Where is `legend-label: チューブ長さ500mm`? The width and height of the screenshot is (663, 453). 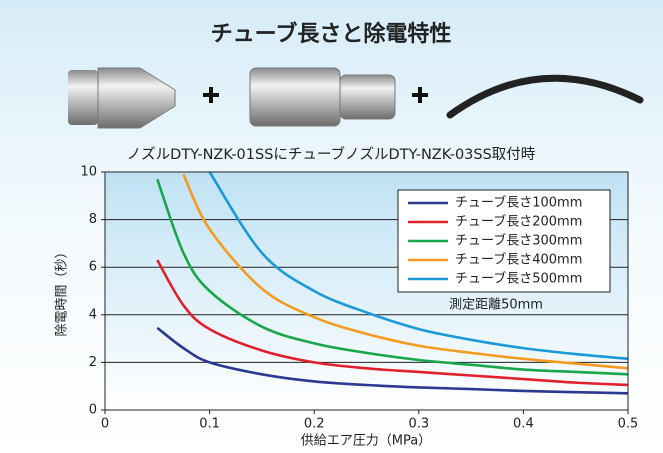
legend-label: チューブ長さ500mm is located at coordinates (518, 279).